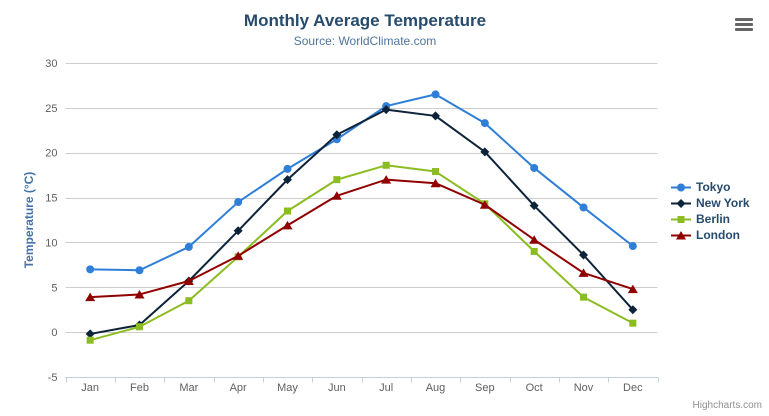  What do you see at coordinates (51, 199) in the screenshot?
I see `y-axis-tick-label: 15` at bounding box center [51, 199].